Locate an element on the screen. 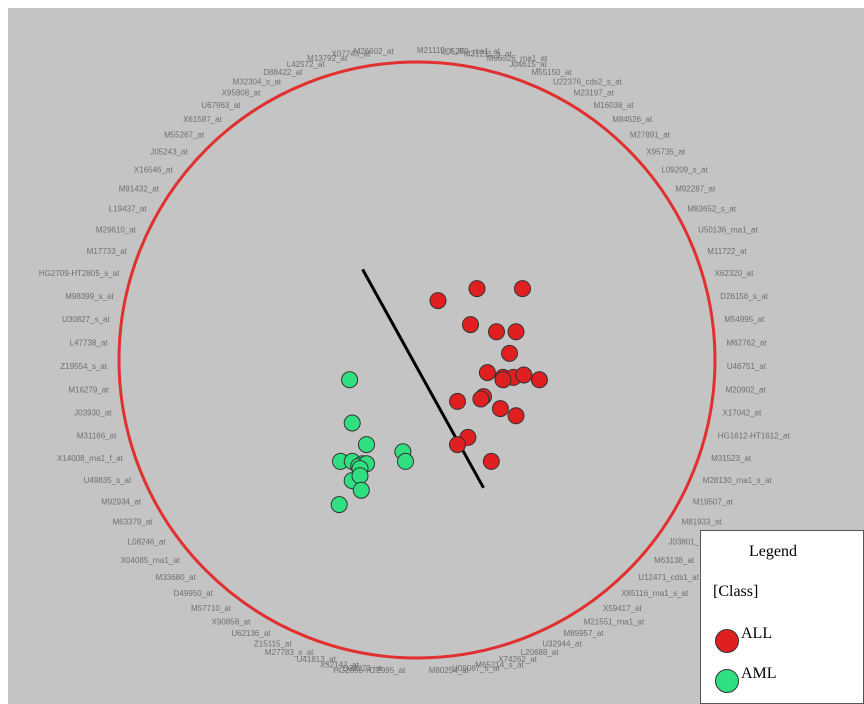 Image resolution: width=864 pixels, height=704 pixels. legend-swatch-all is located at coordinates (727, 641).